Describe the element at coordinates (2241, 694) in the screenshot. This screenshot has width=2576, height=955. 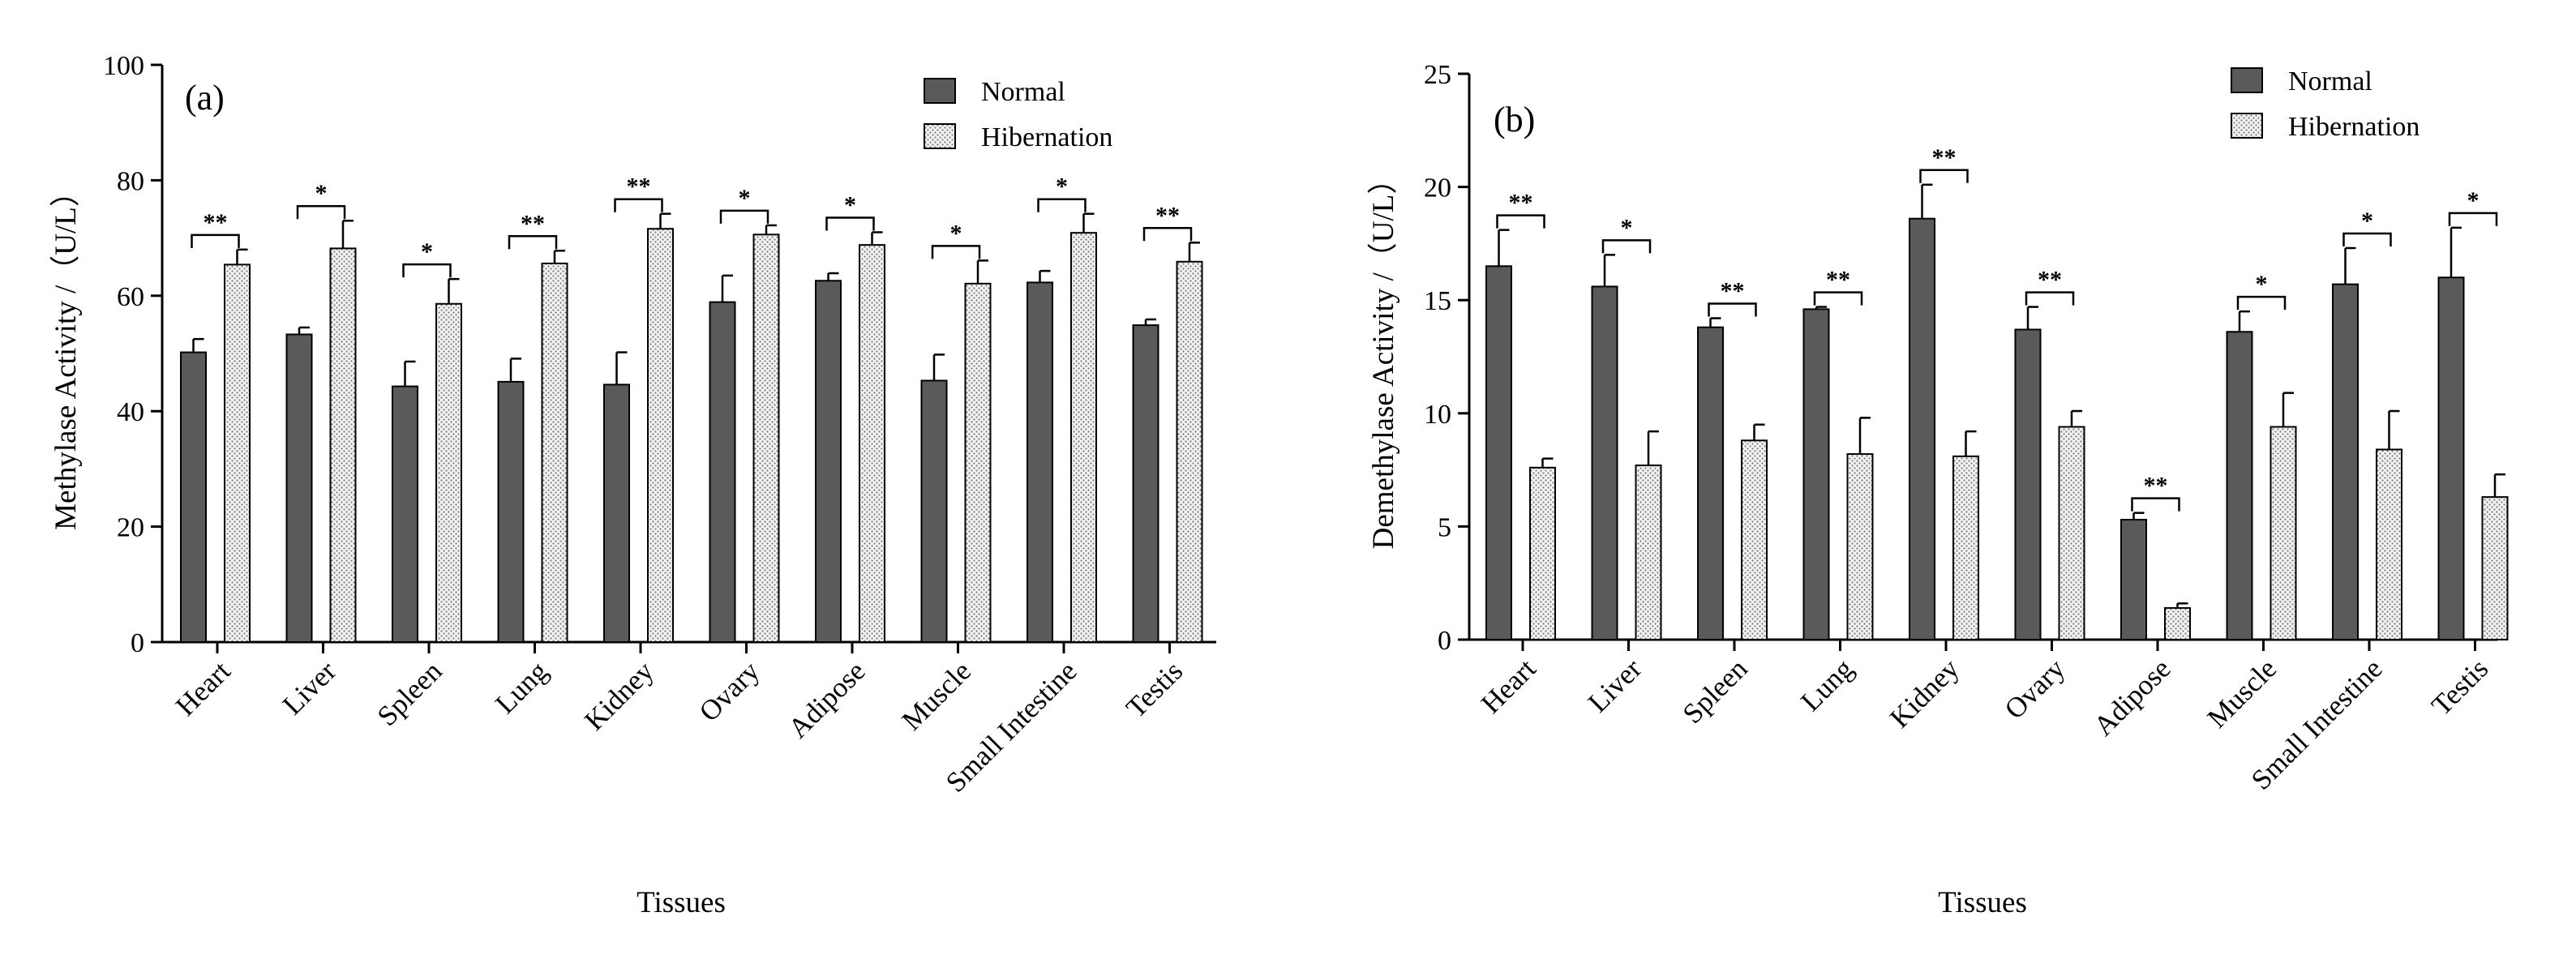
I see `panel-b-x-tick-label: Muscle` at that location.